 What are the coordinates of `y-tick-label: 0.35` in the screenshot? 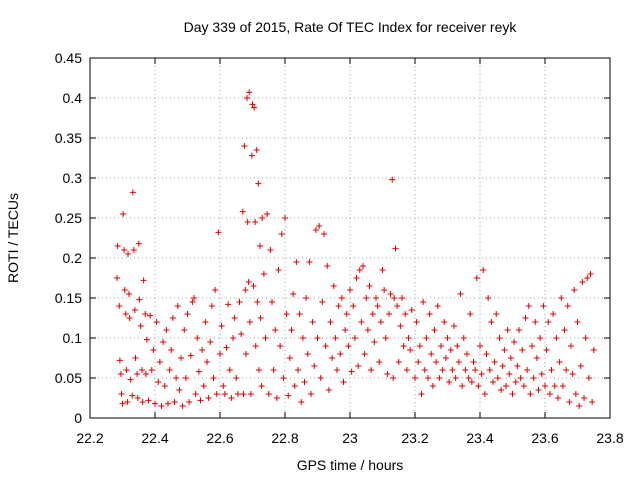 It's located at (68, 138).